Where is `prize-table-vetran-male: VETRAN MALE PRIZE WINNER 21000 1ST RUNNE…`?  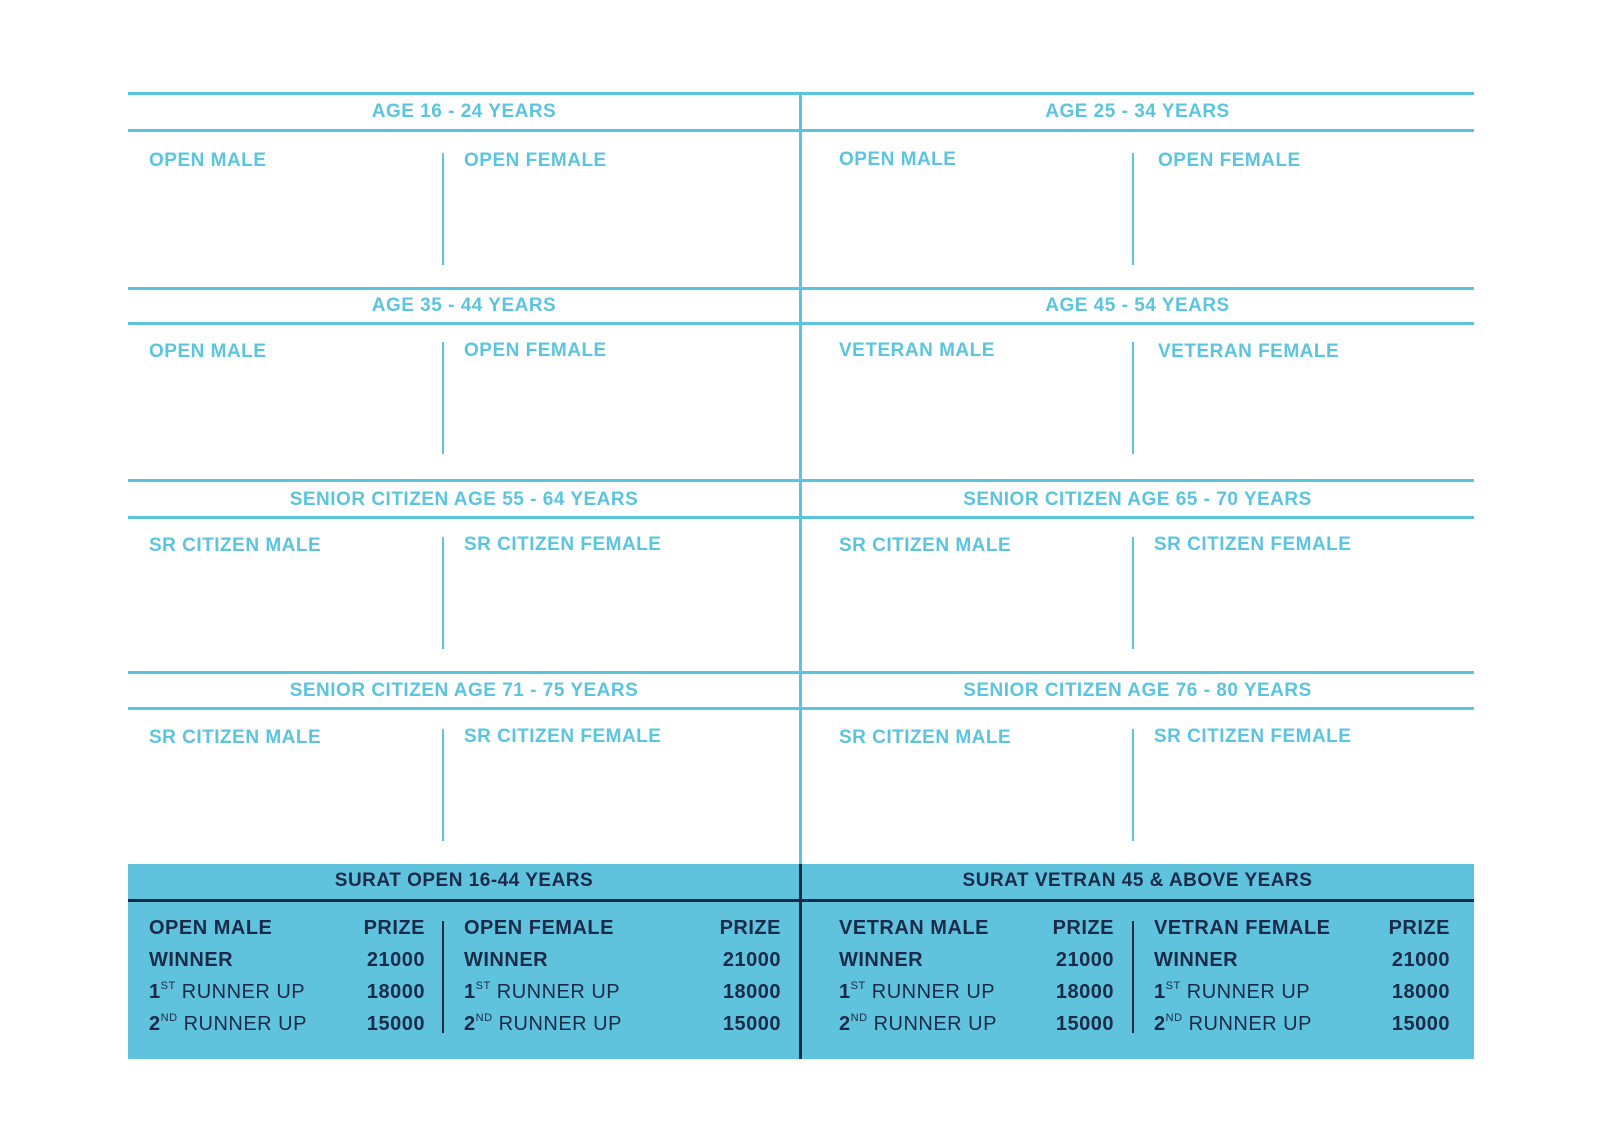 prize-table-vetran-male: VETRAN MALE PRIZE WINNER 21000 1ST RUNNE… is located at coordinates (976, 976).